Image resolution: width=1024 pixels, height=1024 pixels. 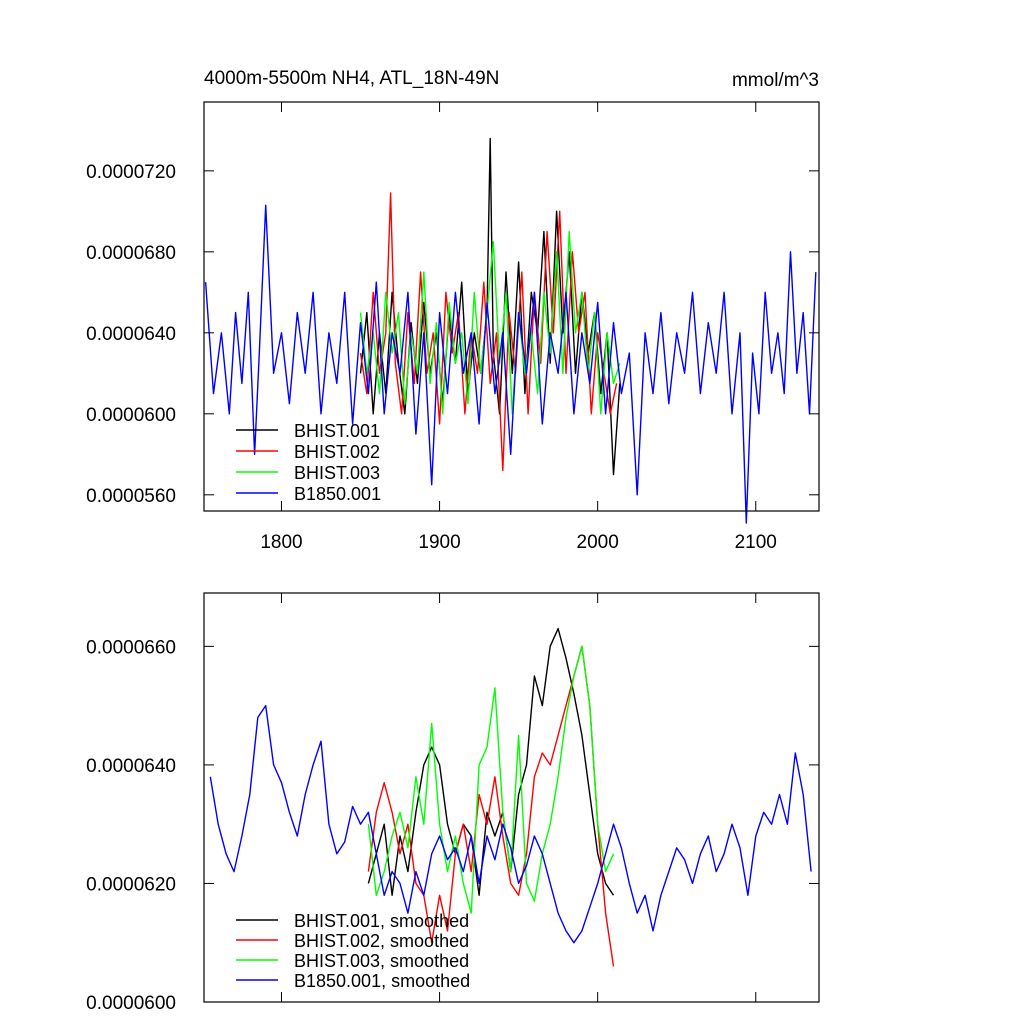 I want to click on chart-units: mmol/m^3, so click(x=775, y=80).